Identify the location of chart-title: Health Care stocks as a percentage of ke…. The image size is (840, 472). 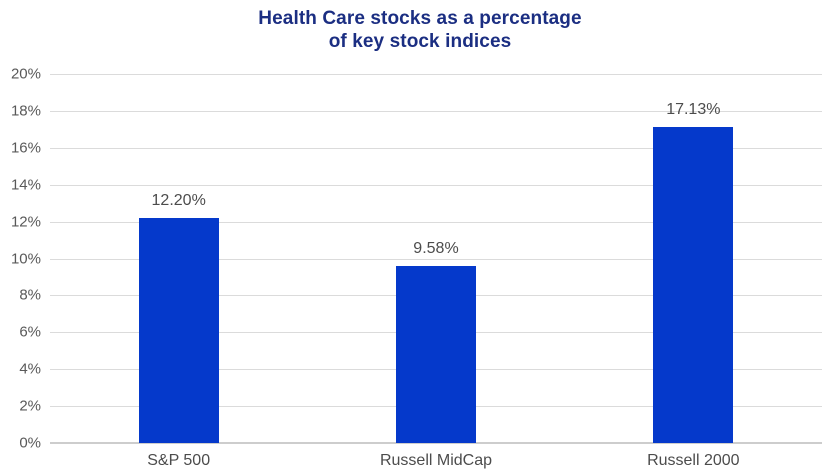
(420, 30).